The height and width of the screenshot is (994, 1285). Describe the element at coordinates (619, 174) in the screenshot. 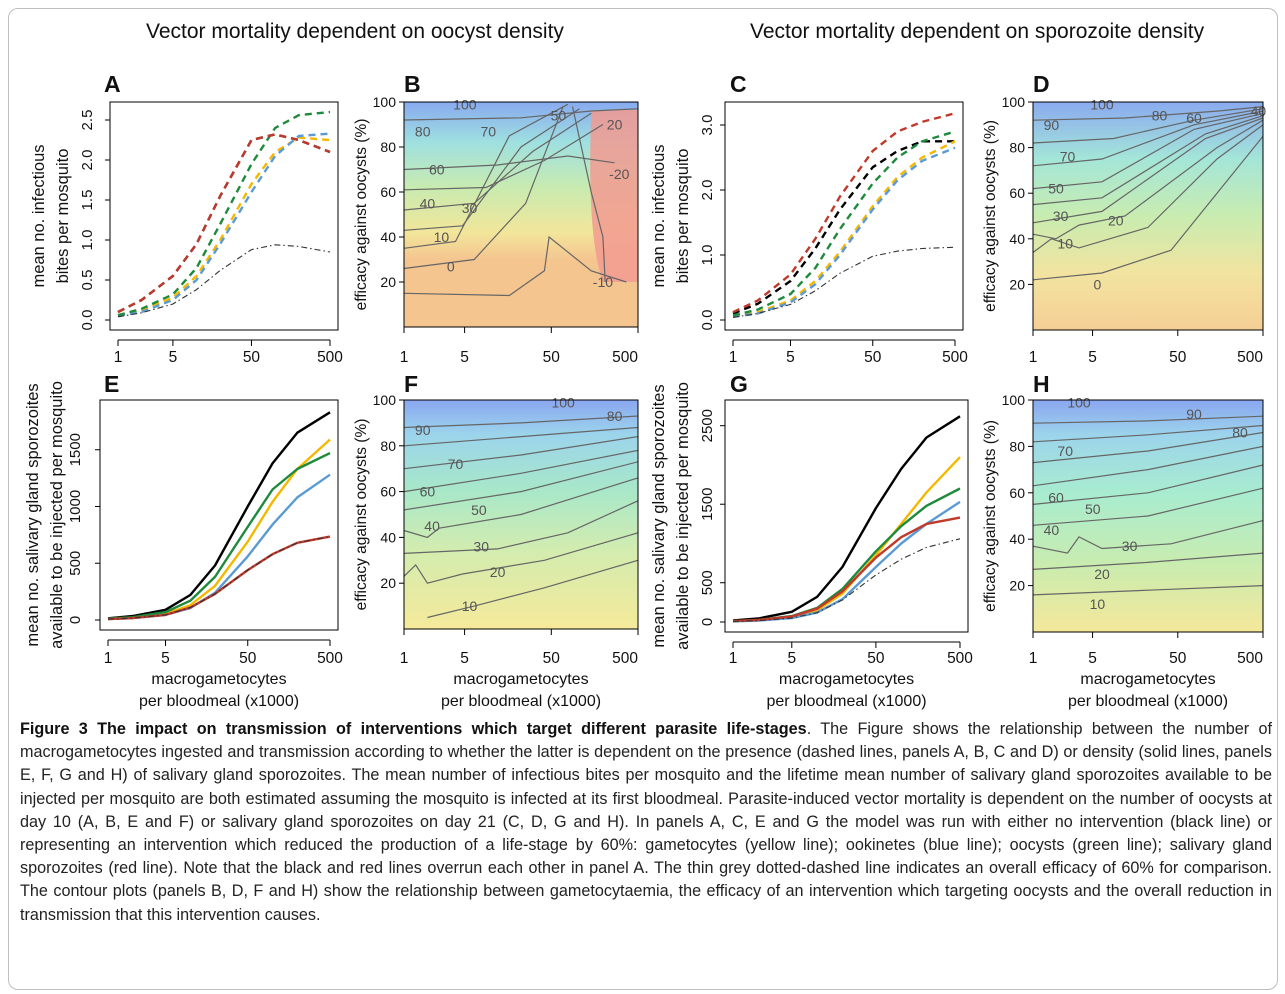

I see `contour-label-b-10: -20` at that location.